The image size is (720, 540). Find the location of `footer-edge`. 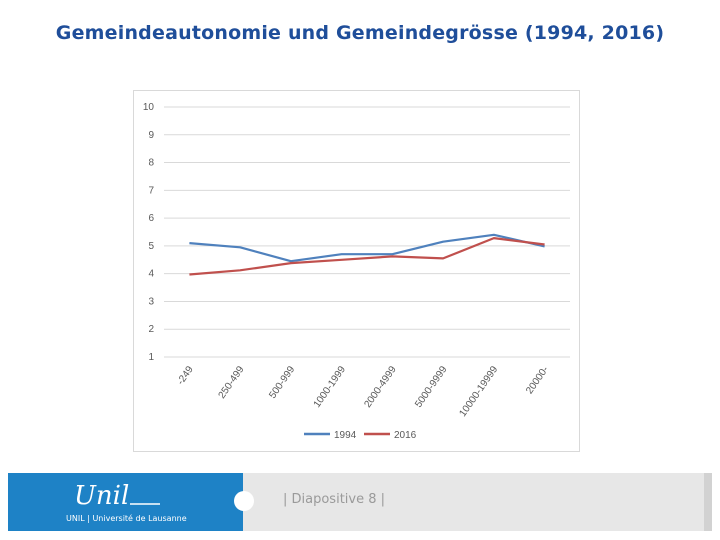

footer-edge is located at coordinates (708, 502).